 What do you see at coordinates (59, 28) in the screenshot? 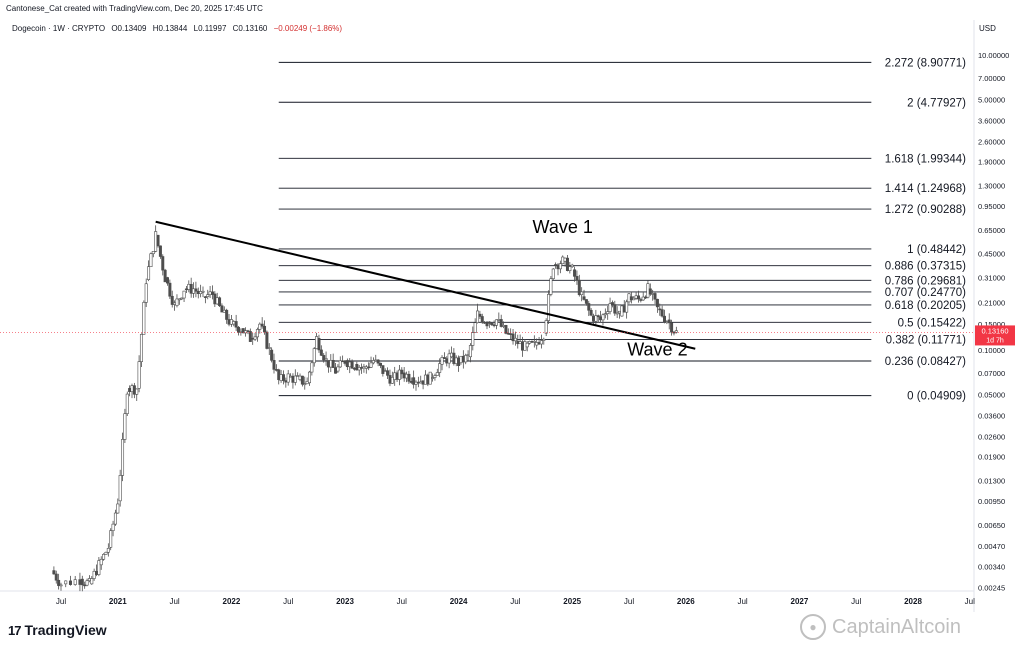
I see `symbol-name: Dogecoin · 1W · CRYPTO` at bounding box center [59, 28].